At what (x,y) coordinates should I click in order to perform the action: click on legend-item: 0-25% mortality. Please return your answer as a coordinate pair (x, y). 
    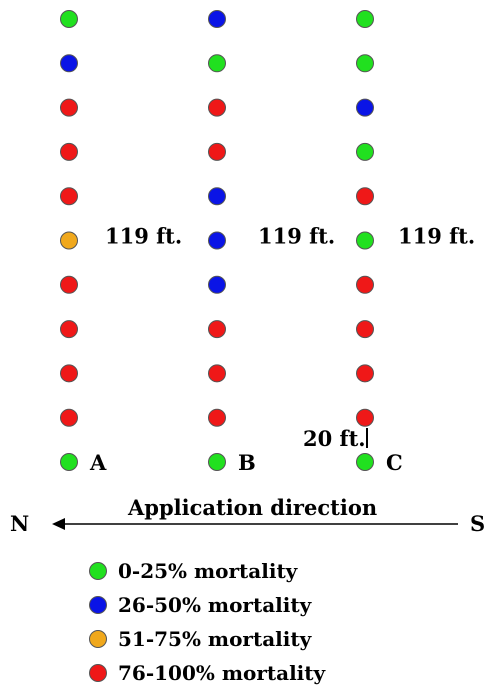
    Looking at the image, I should click on (194, 571).